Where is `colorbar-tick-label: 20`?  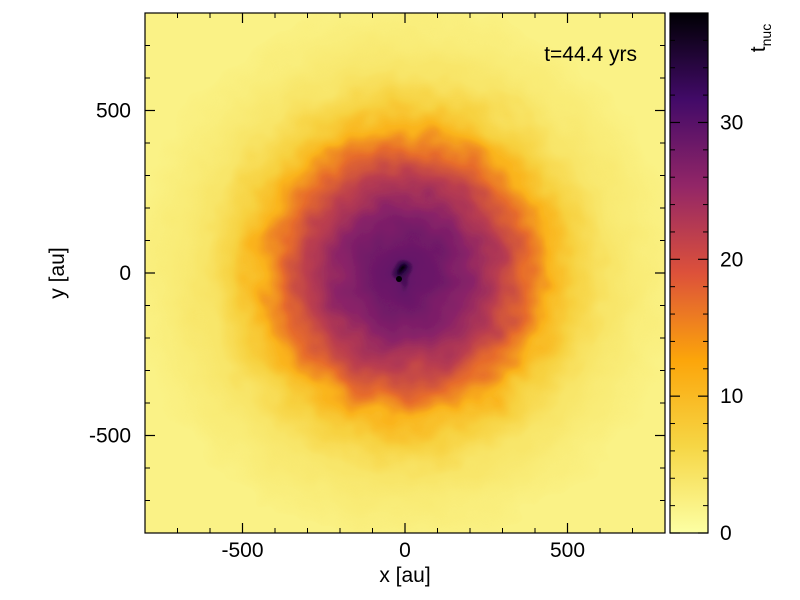
colorbar-tick-label: 20 is located at coordinates (731, 259).